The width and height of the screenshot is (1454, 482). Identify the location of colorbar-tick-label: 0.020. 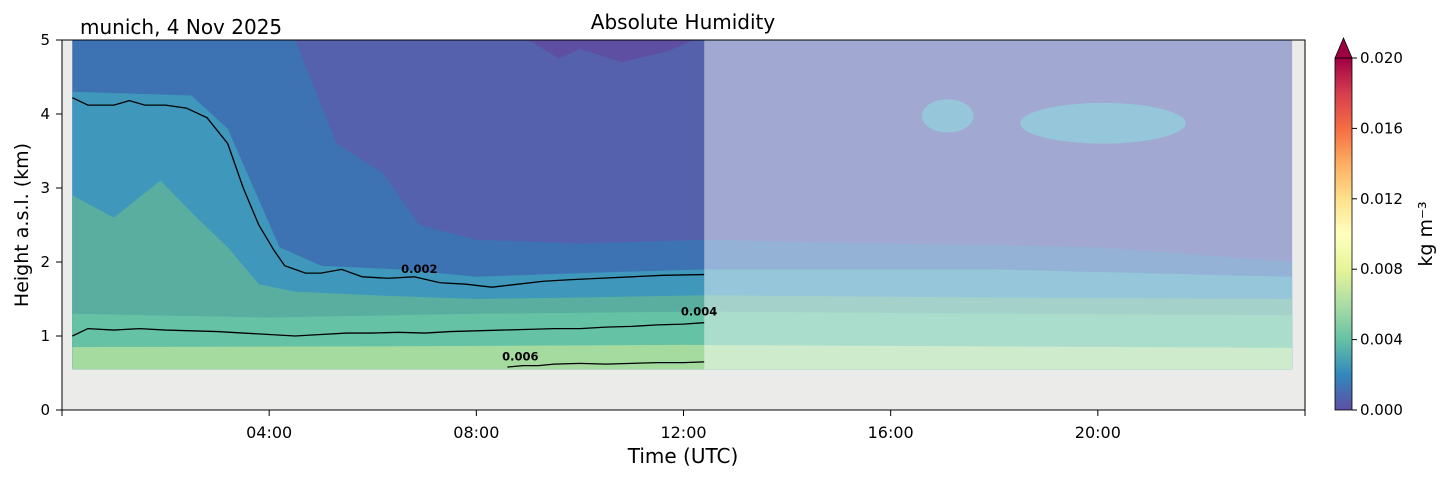
(1381, 58).